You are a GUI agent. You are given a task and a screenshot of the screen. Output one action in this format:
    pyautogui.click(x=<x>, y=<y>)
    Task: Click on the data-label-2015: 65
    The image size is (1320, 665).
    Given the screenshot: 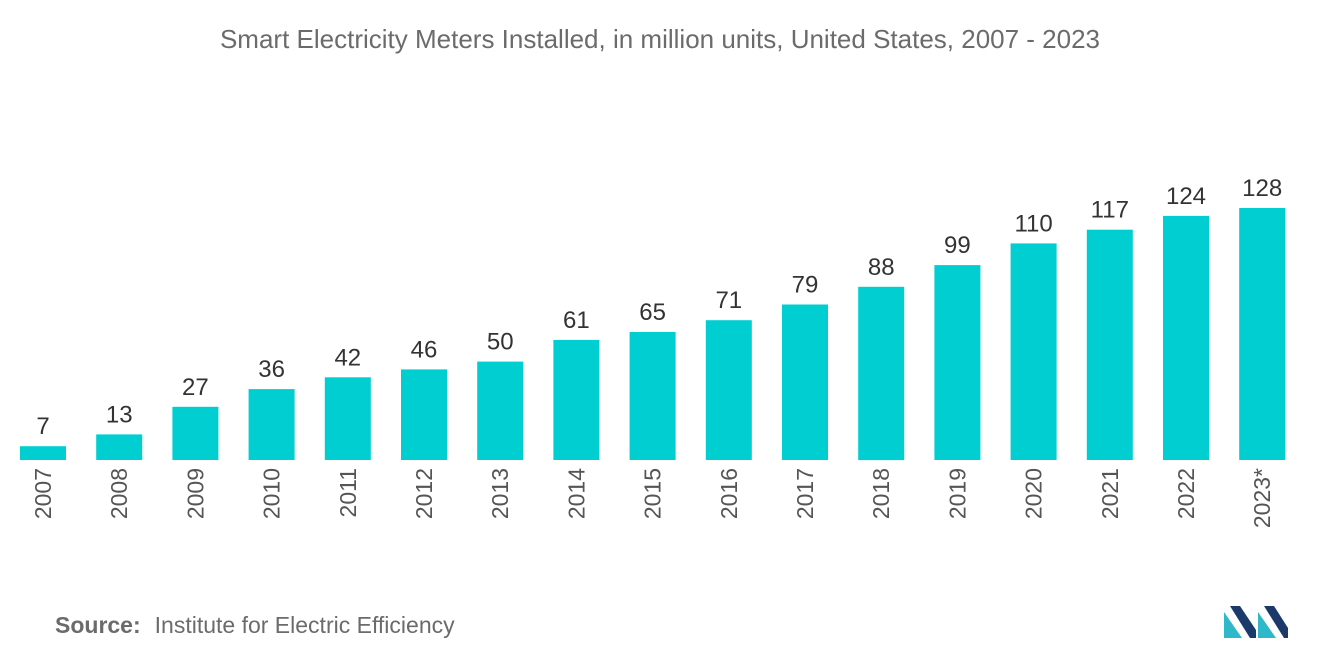 What is the action you would take?
    pyautogui.click(x=652, y=312)
    